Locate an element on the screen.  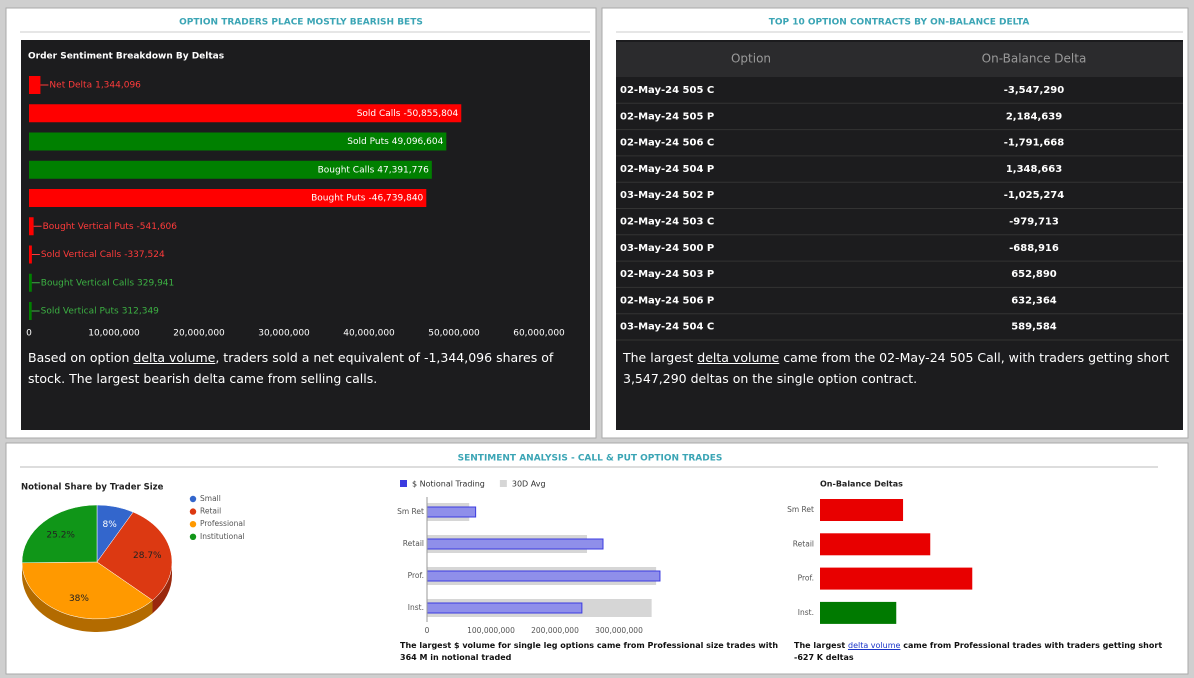
cell: 02-May-24 503 C is located at coordinates (667, 222).